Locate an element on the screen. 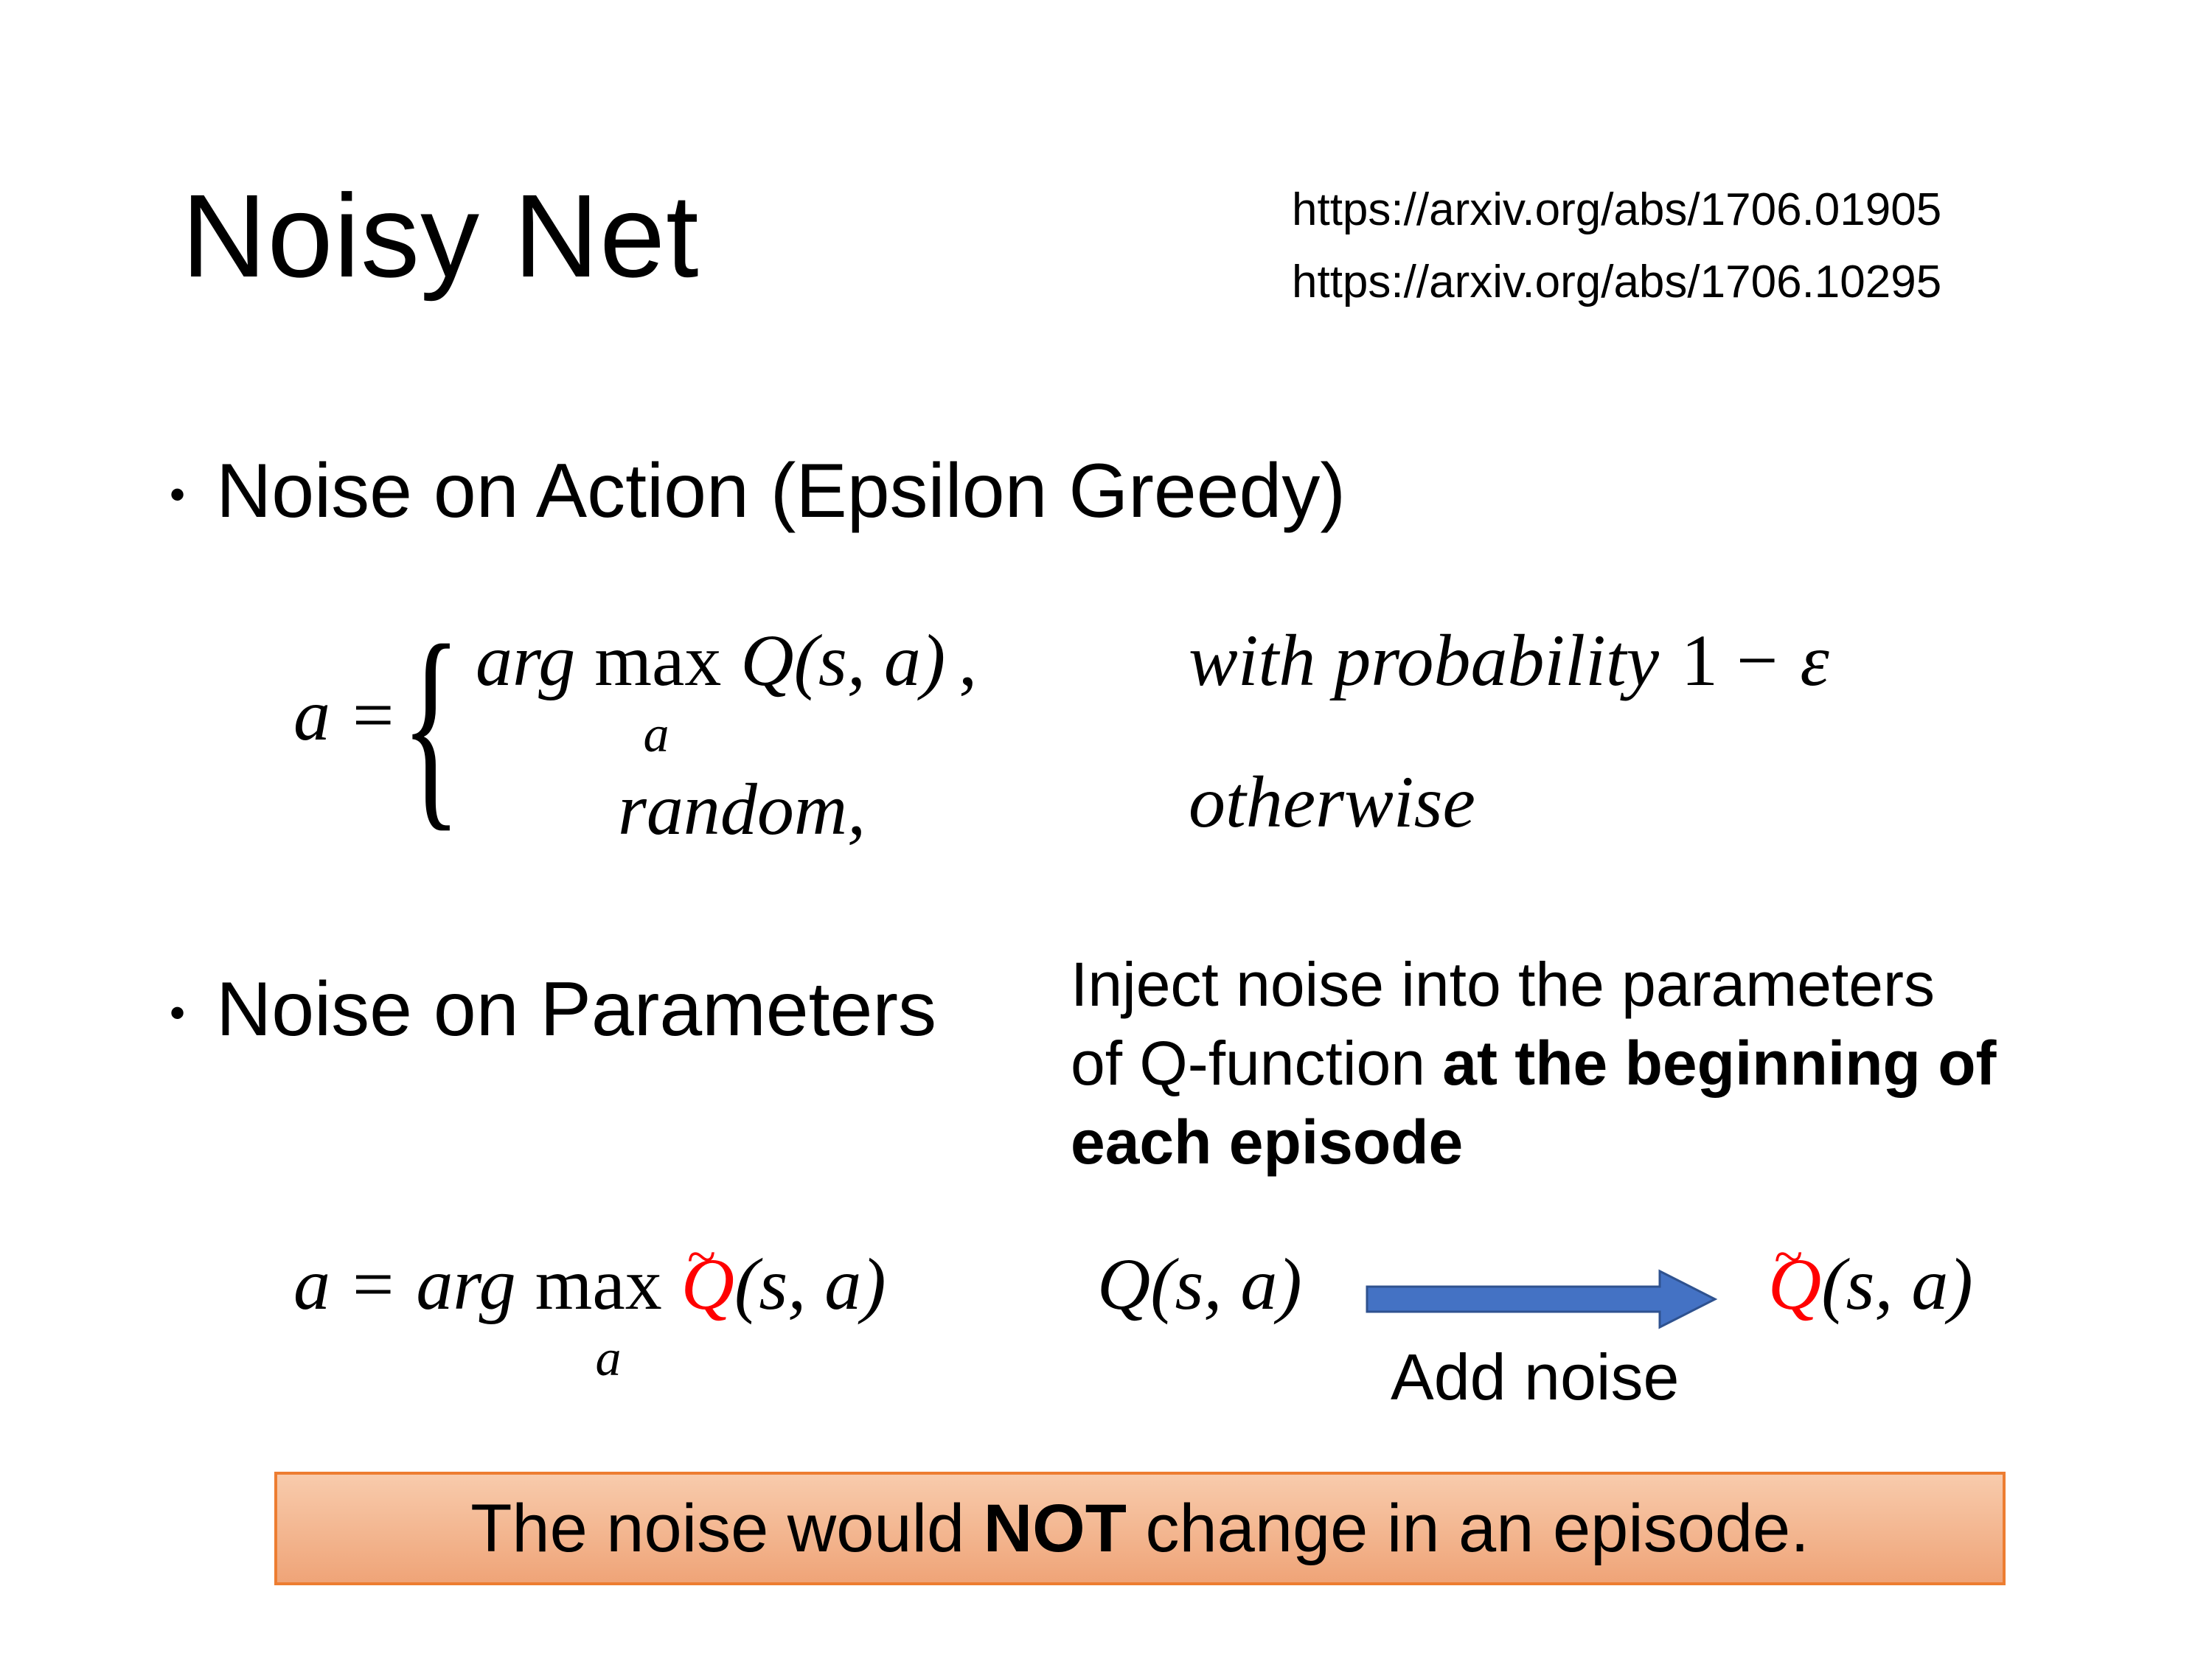  condition-words: with probability is located at coordinates (1424, 660).